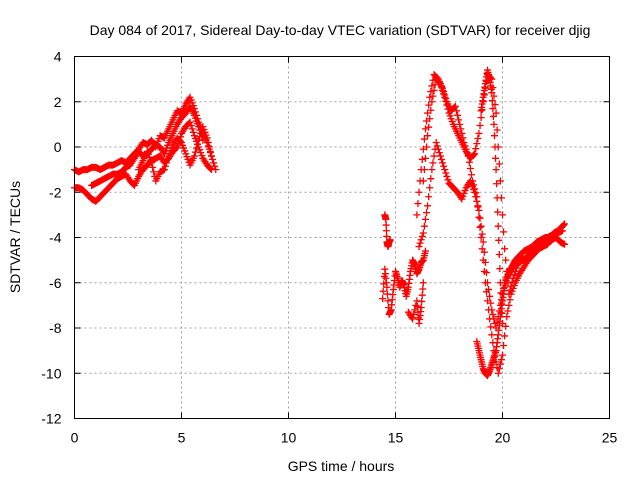 The width and height of the screenshot is (640, 480). Describe the element at coordinates (58, 147) in the screenshot. I see `y-tick-label: 0` at that location.